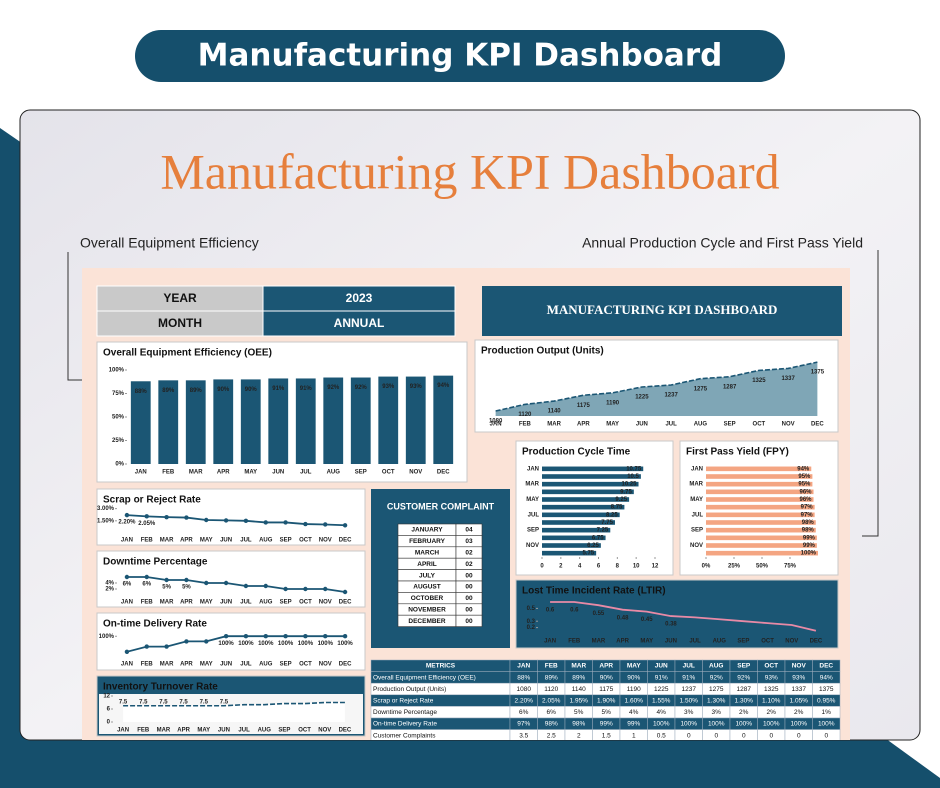 Image resolution: width=940 pixels, height=788 pixels. What do you see at coordinates (799, 701) in the screenshot?
I see `table-text: 1.05%` at bounding box center [799, 701].